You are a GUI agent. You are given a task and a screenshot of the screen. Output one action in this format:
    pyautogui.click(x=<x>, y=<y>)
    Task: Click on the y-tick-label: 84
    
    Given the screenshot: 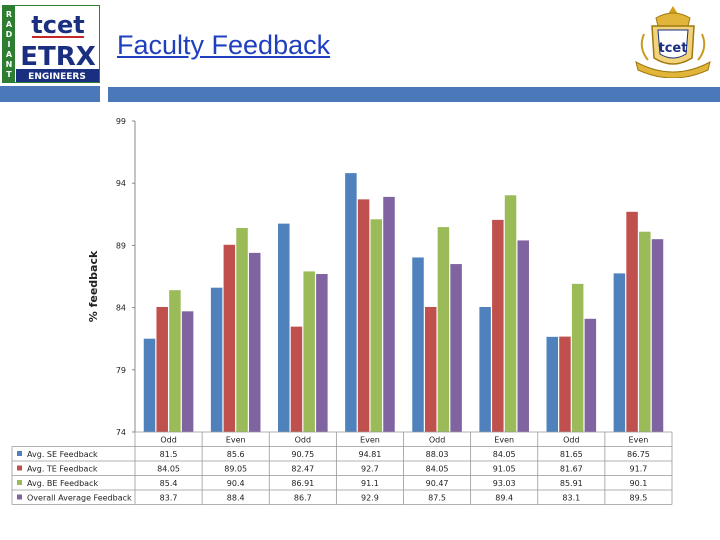 What is the action you would take?
    pyautogui.click(x=121, y=308)
    